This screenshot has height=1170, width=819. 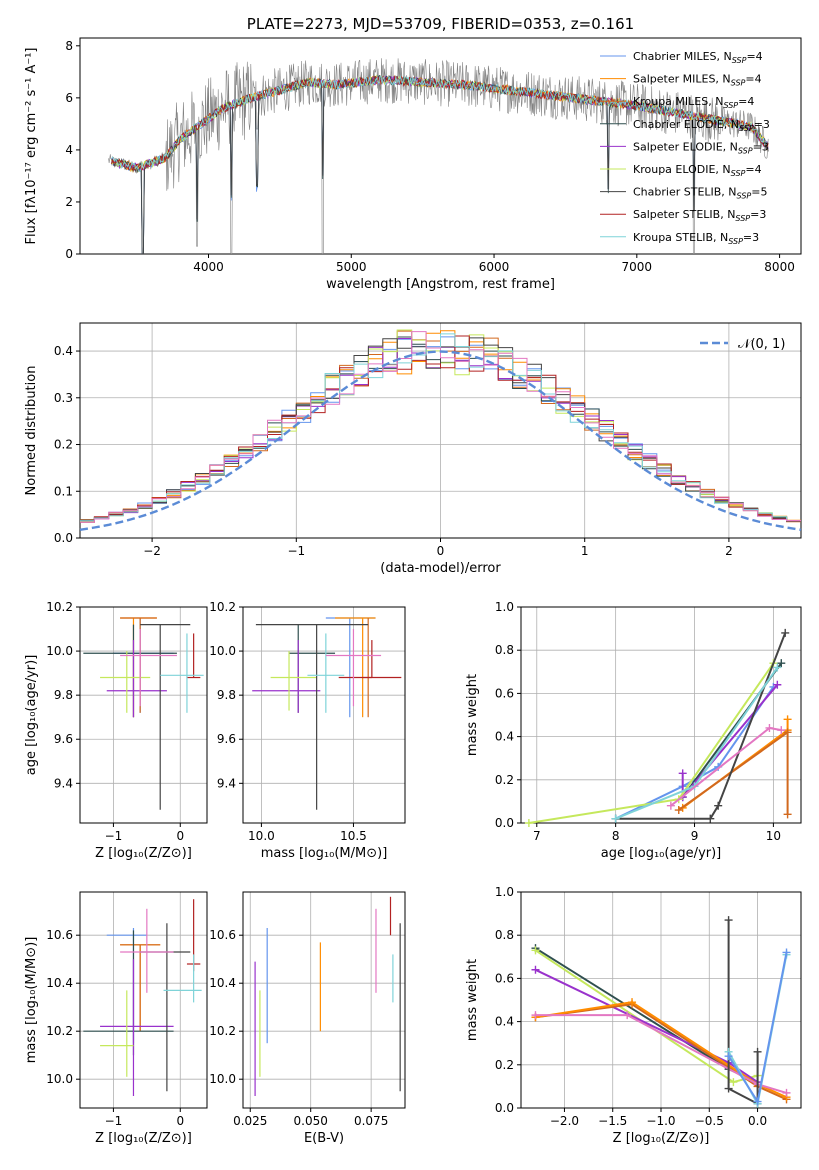 I want to click on legend-label-text: Salpeter ELODIE, N, so click(x=685, y=146).